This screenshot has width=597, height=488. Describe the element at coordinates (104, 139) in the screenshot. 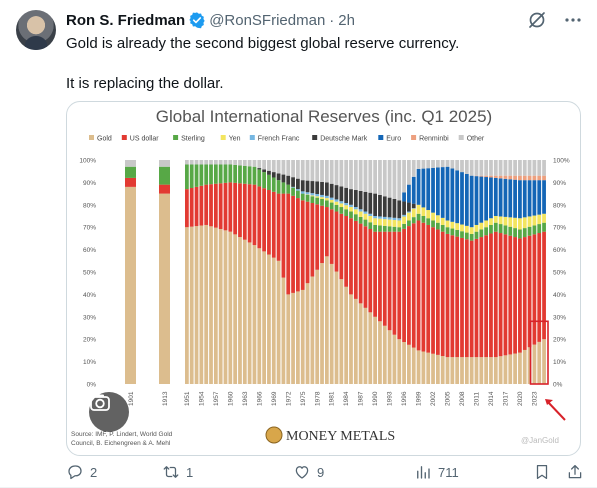

I see `legend-label: Gold` at that location.